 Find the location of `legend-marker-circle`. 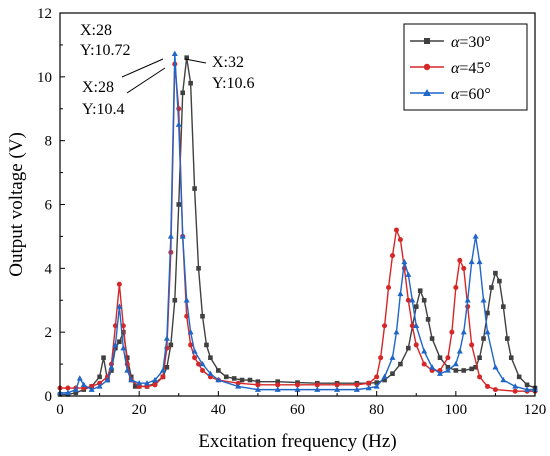

legend-marker-circle is located at coordinates (427, 67).